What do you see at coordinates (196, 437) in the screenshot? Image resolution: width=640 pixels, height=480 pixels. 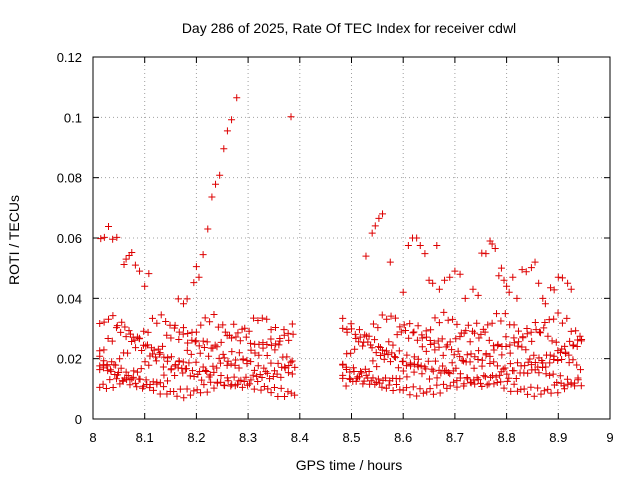 I see `x-tick-label: 8.2` at bounding box center [196, 437].